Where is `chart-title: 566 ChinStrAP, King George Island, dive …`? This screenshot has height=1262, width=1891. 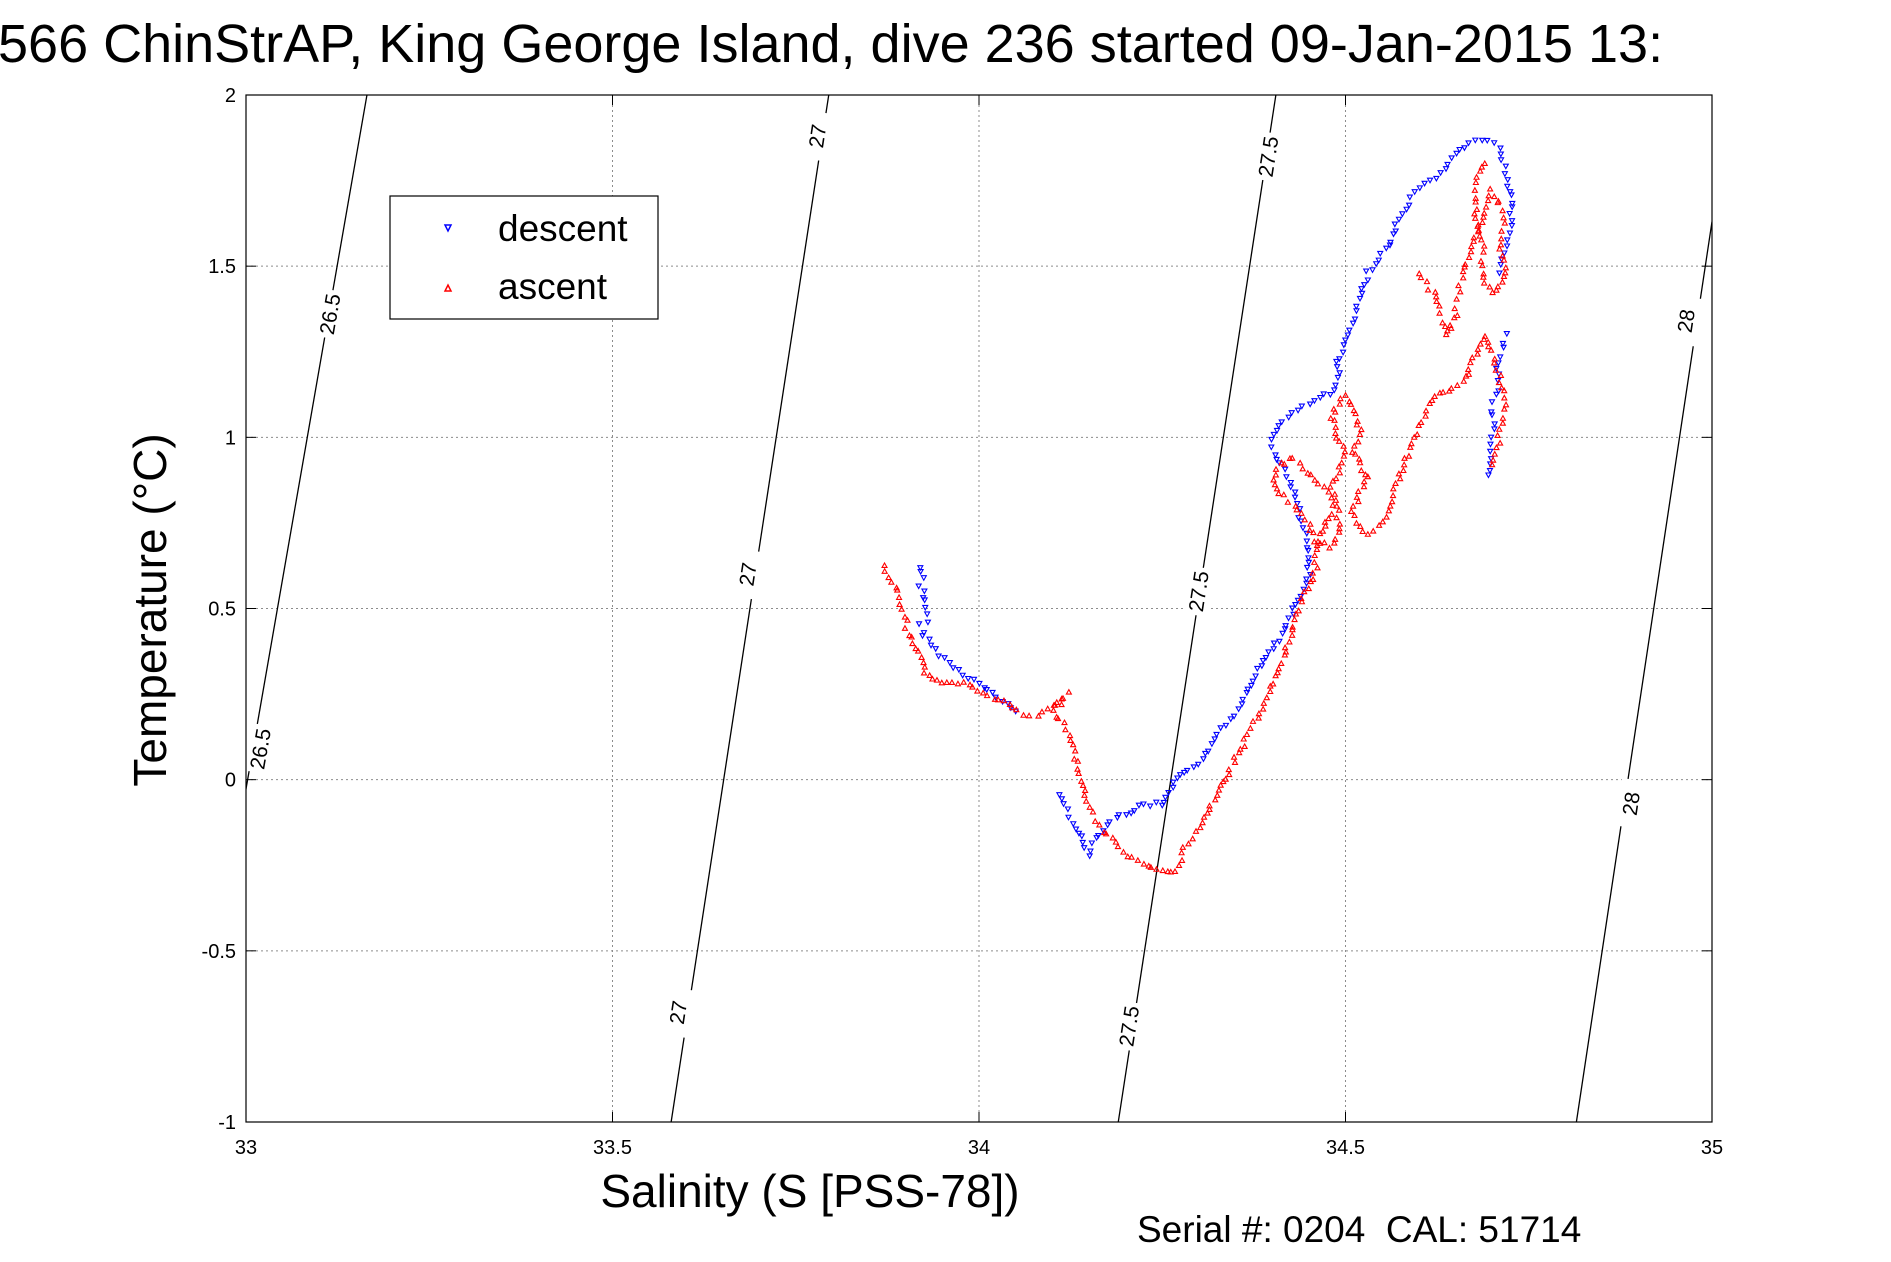 chart-title: 566 ChinStrAP, King George Island, dive … is located at coordinates (831, 44).